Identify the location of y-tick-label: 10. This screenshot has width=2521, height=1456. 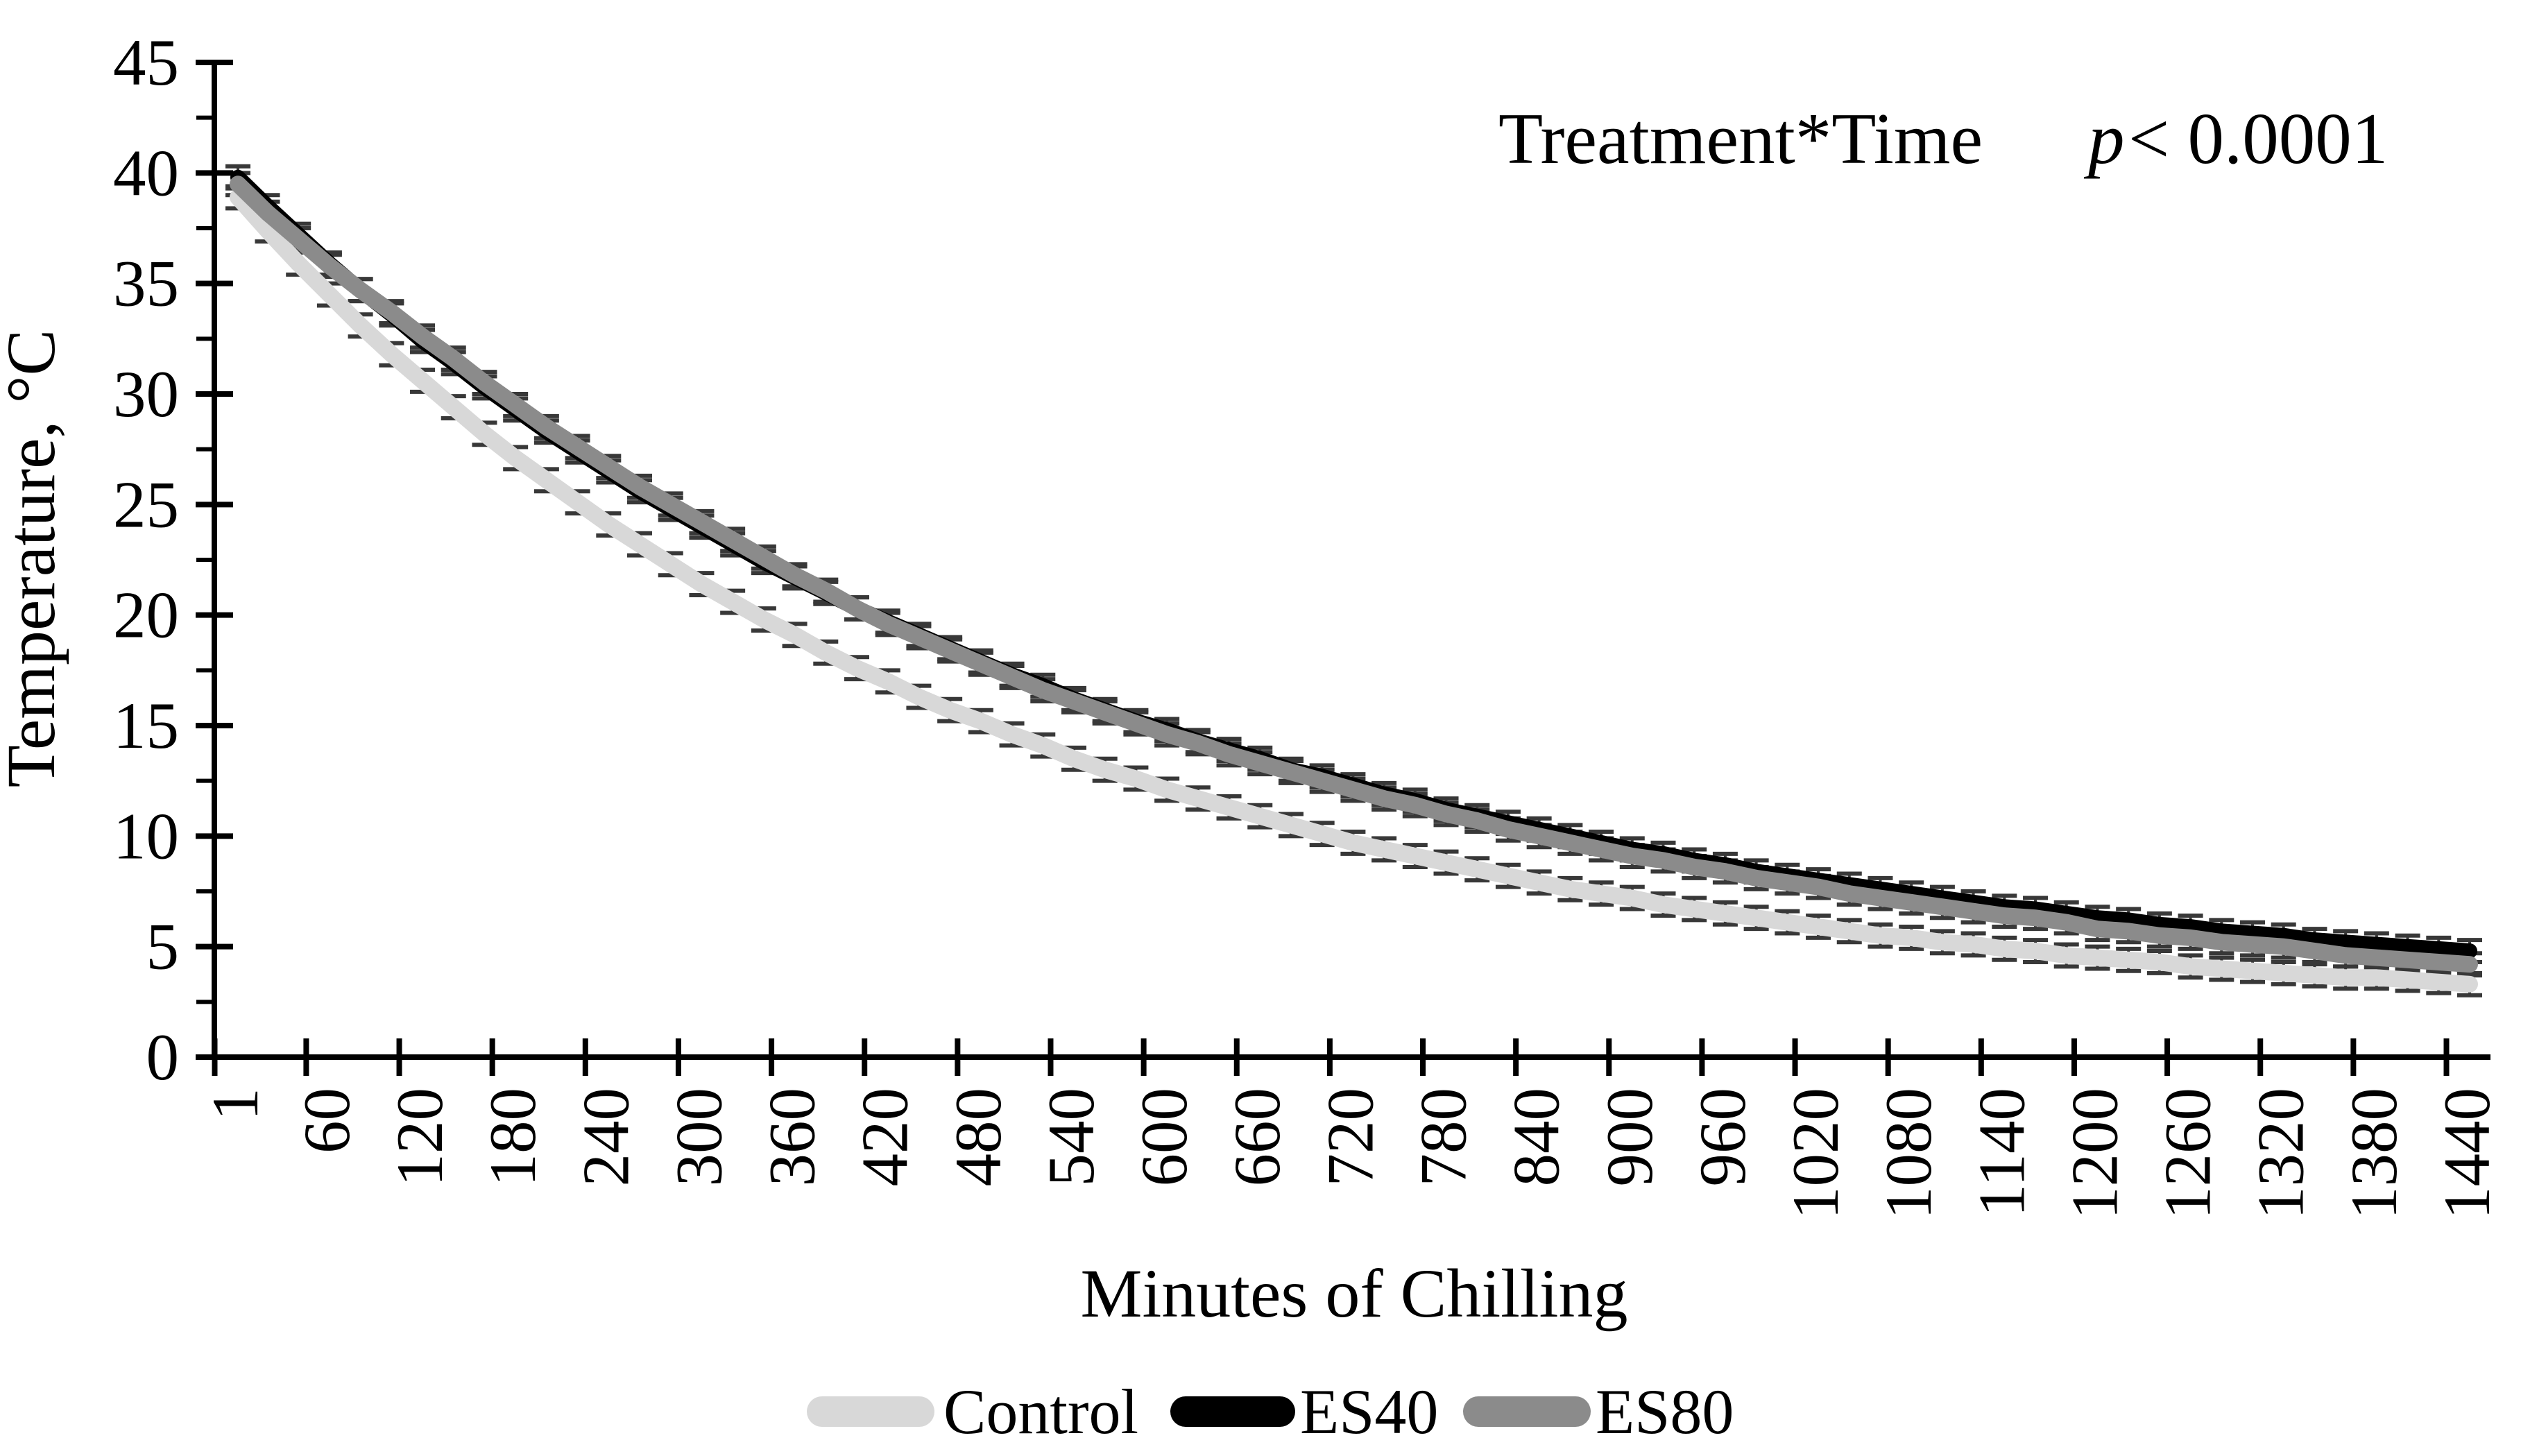
(146, 836).